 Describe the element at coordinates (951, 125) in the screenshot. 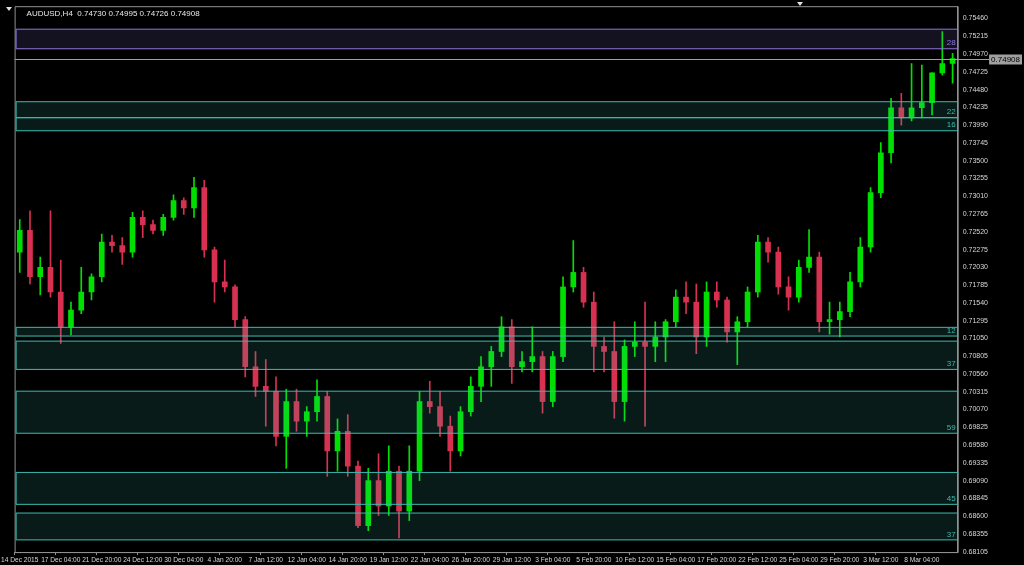

I see `band-label: 16` at that location.